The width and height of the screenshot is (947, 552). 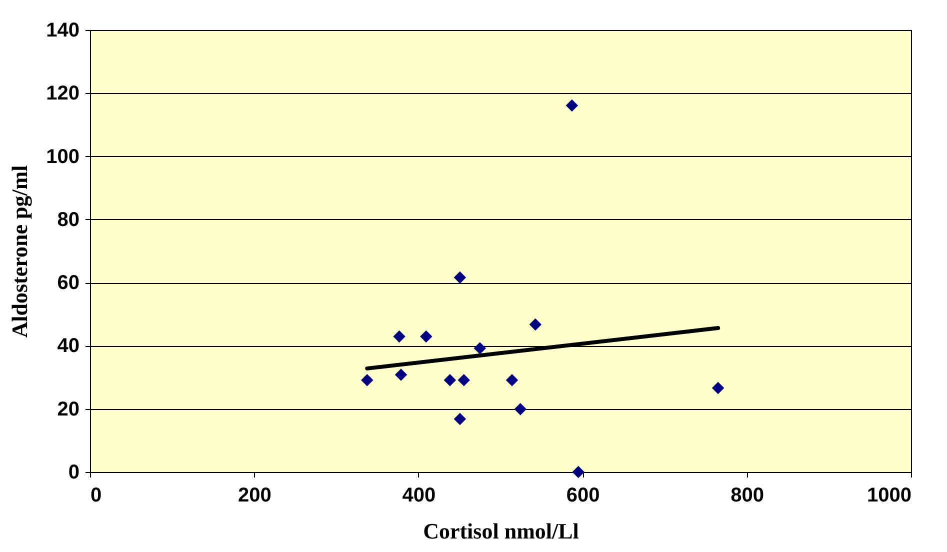 What do you see at coordinates (68, 346) in the screenshot?
I see `y-tick-label: 40` at bounding box center [68, 346].